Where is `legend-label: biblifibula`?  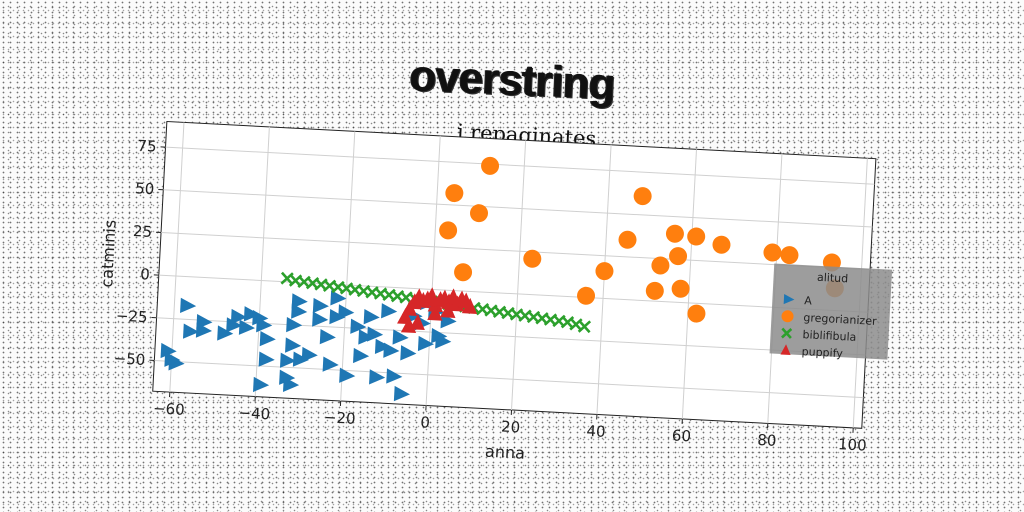 legend-label: biblifibula is located at coordinates (829, 336).